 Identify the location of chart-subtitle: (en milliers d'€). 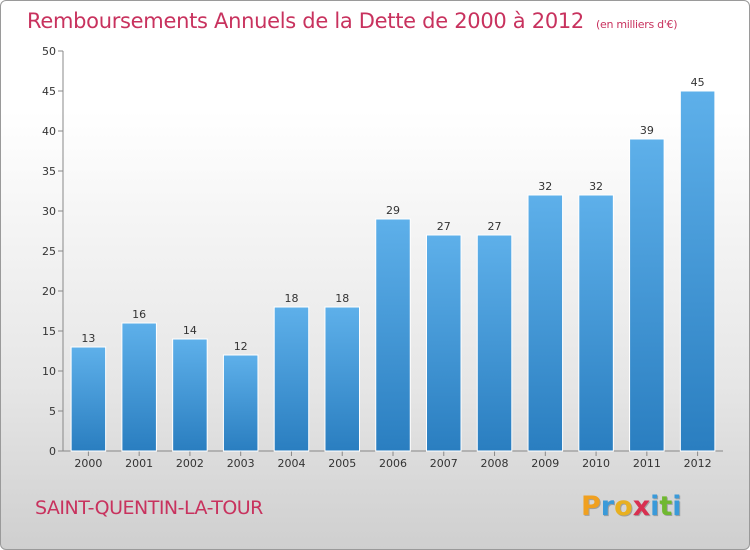
(637, 24).